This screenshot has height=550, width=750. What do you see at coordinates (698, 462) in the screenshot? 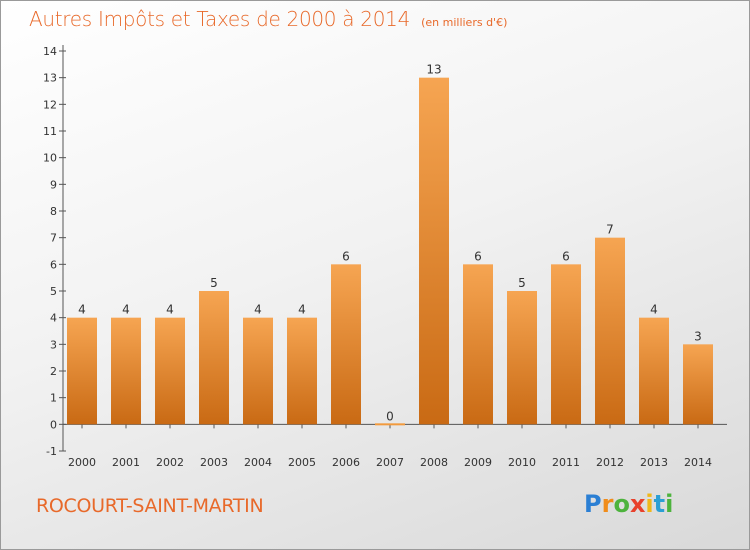
I see `x-tick-label: 2014` at bounding box center [698, 462].